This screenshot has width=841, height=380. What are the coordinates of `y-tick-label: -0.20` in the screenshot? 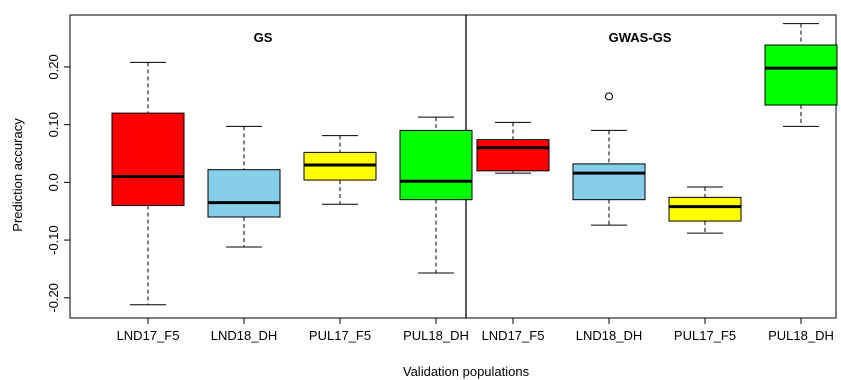 It's located at (53, 298).